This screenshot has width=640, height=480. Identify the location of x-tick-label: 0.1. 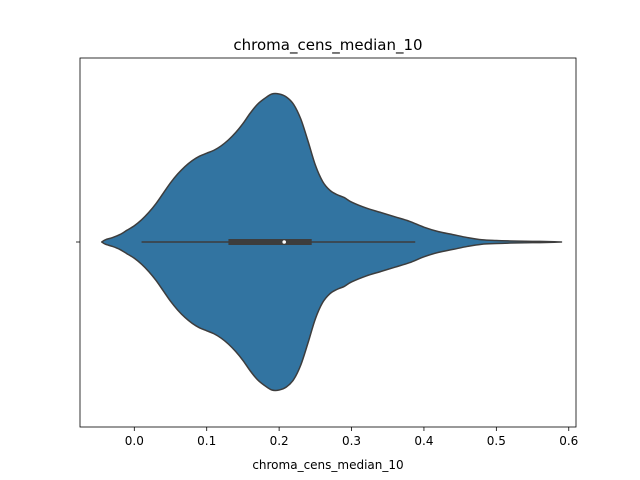
(206, 441).